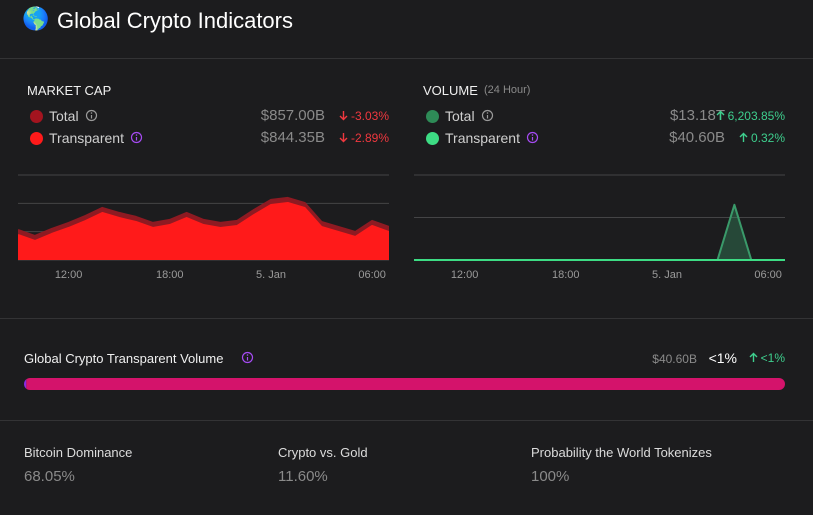  I want to click on change-text: 0.32%, so click(767, 138).